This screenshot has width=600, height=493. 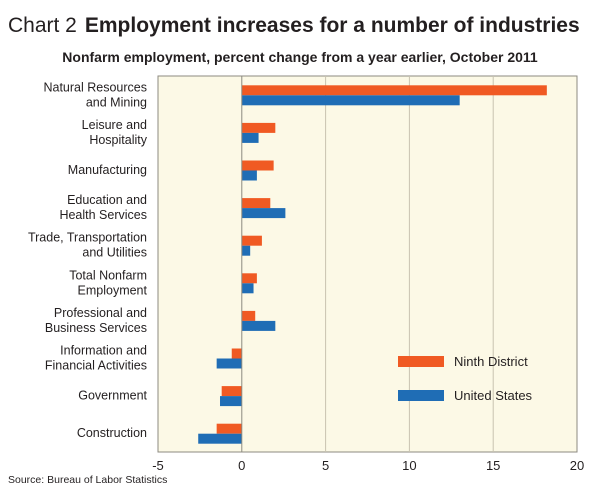 What do you see at coordinates (103, 215) in the screenshot?
I see `category-label: Health Services` at bounding box center [103, 215].